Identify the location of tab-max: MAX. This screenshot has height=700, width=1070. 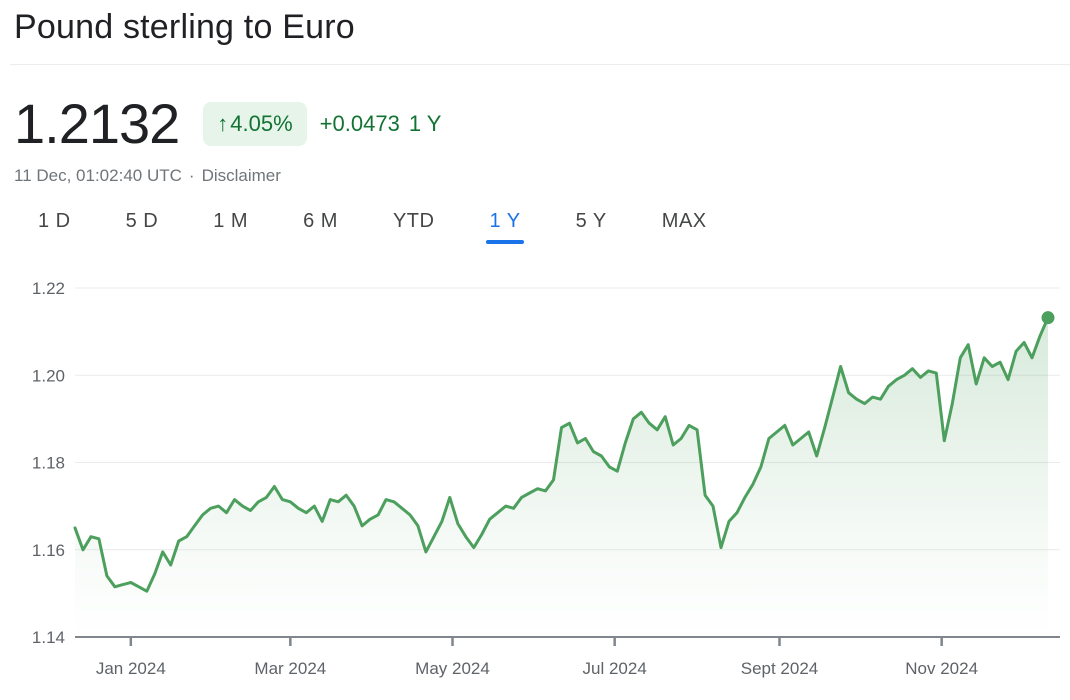
(684, 221).